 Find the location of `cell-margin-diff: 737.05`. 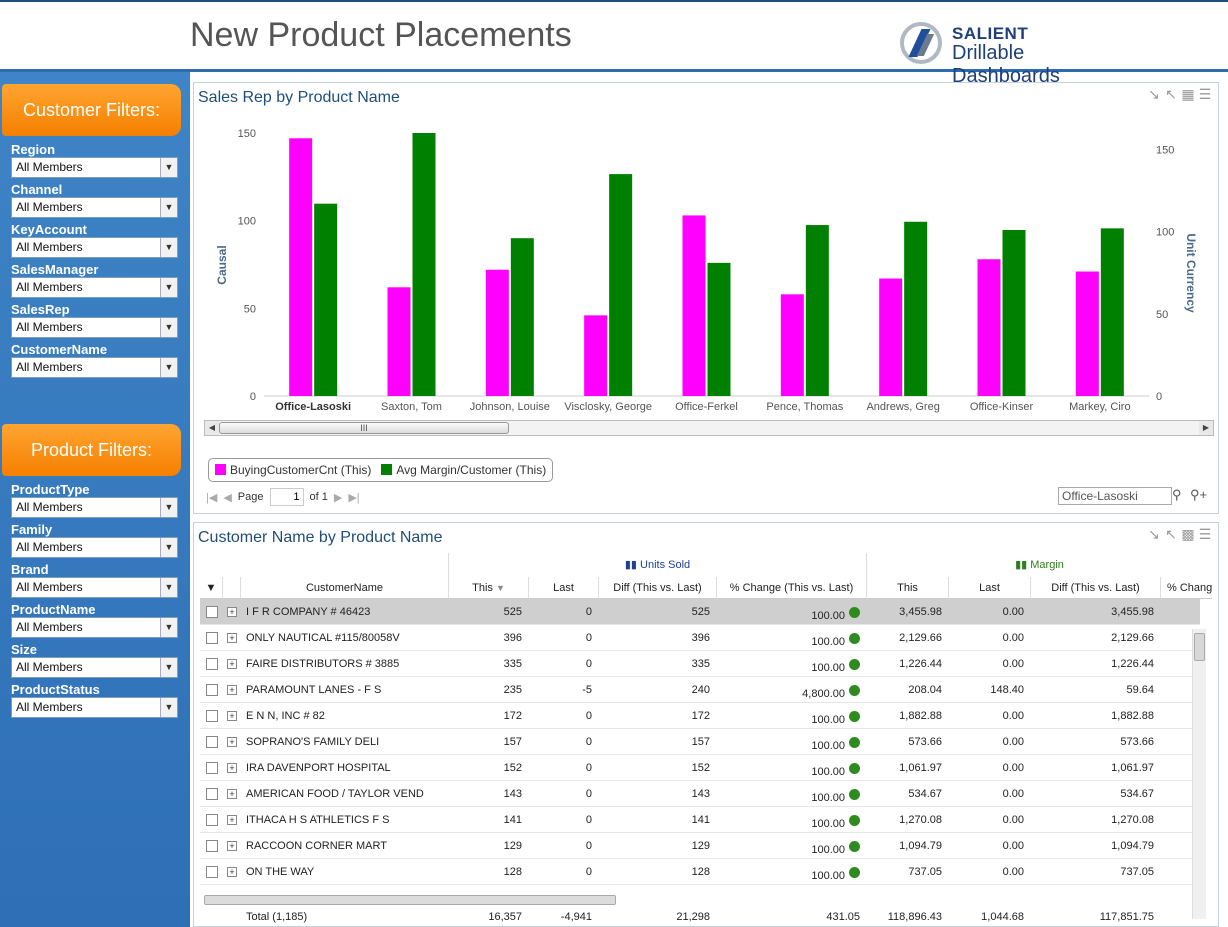

cell-margin-diff: 737.05 is located at coordinates (1095, 872).